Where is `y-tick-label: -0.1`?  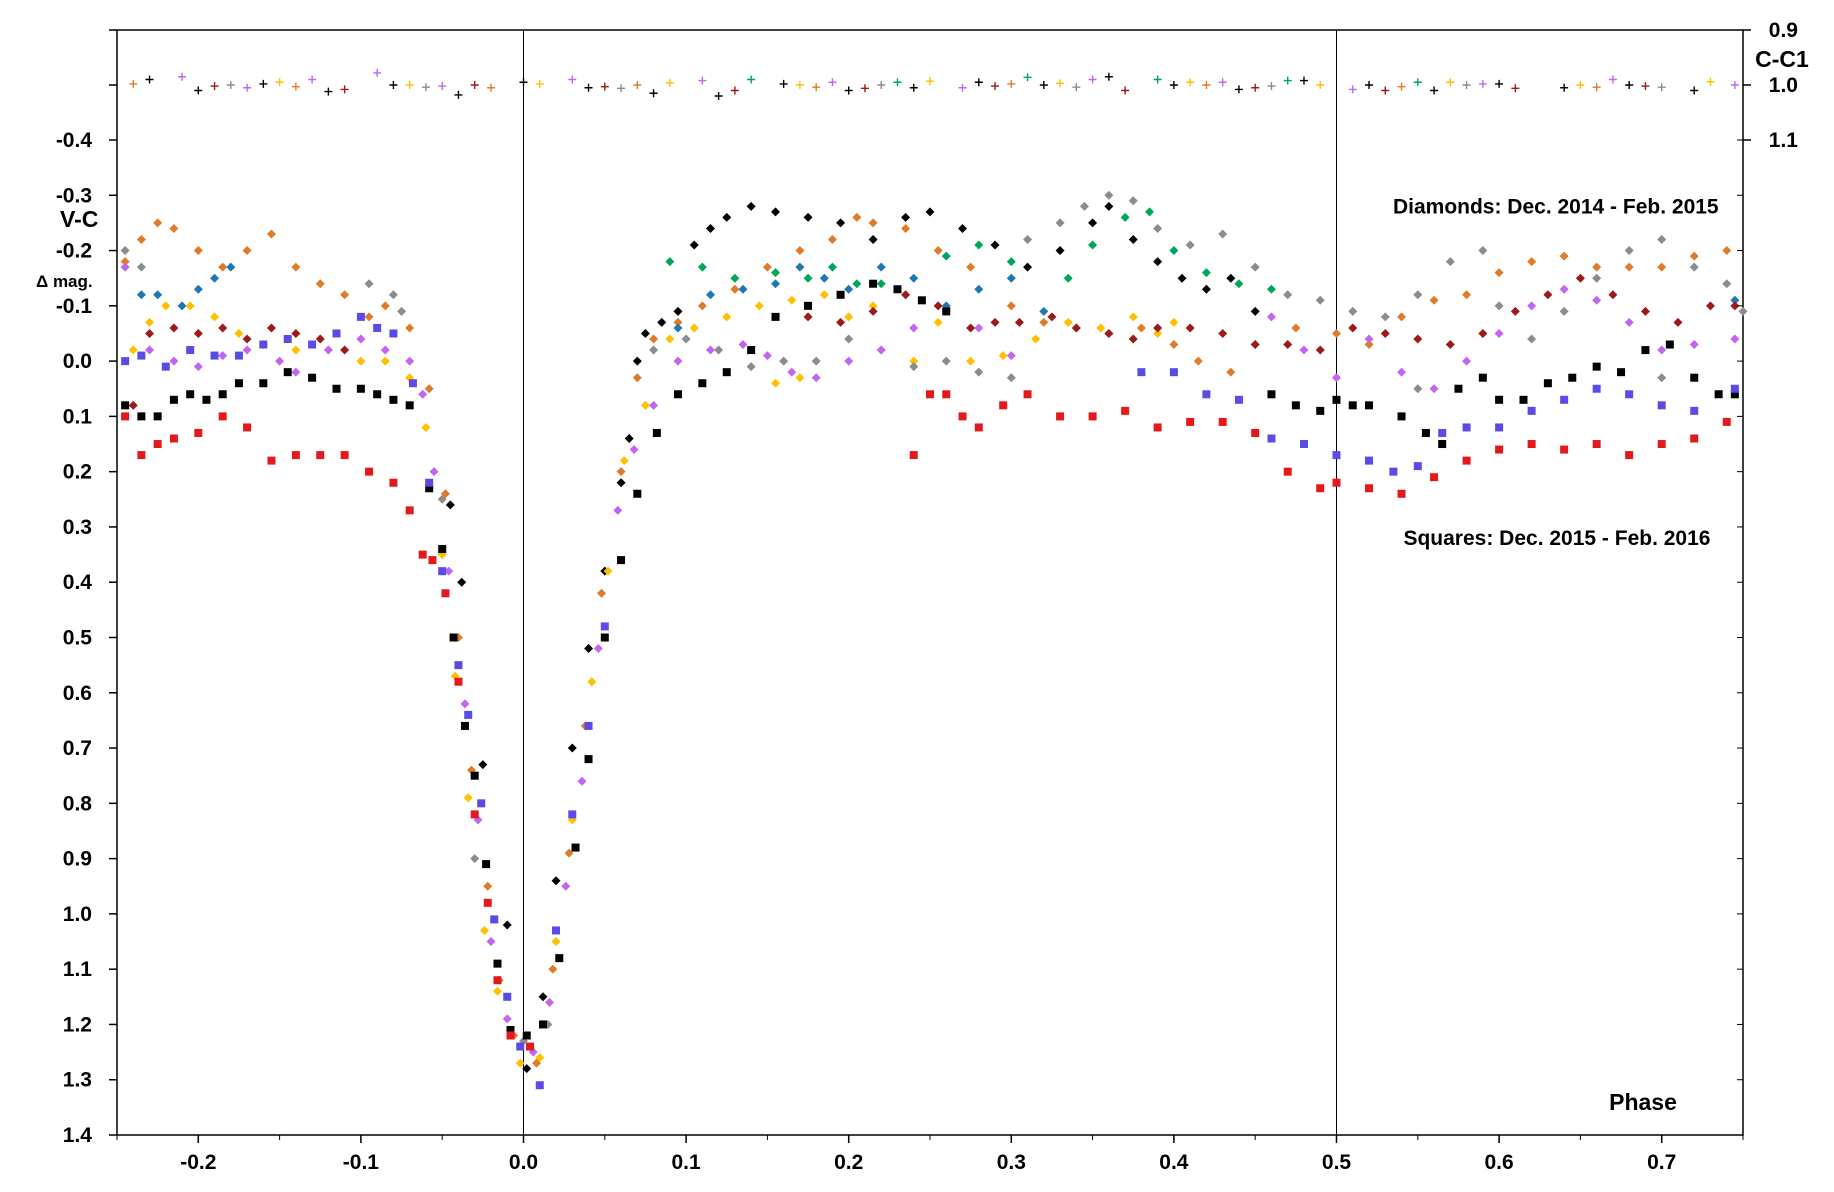
y-tick-label: -0.1 is located at coordinates (74, 306).